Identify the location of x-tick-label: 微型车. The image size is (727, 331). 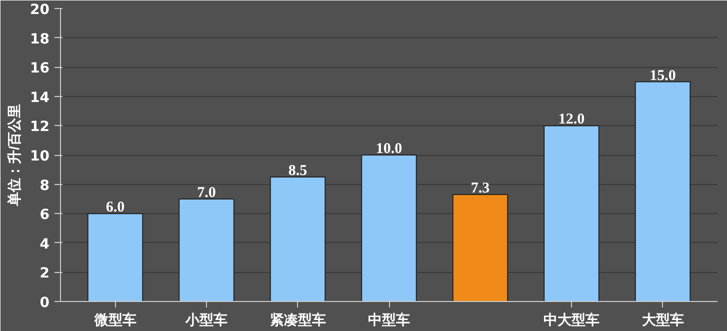
(114, 320).